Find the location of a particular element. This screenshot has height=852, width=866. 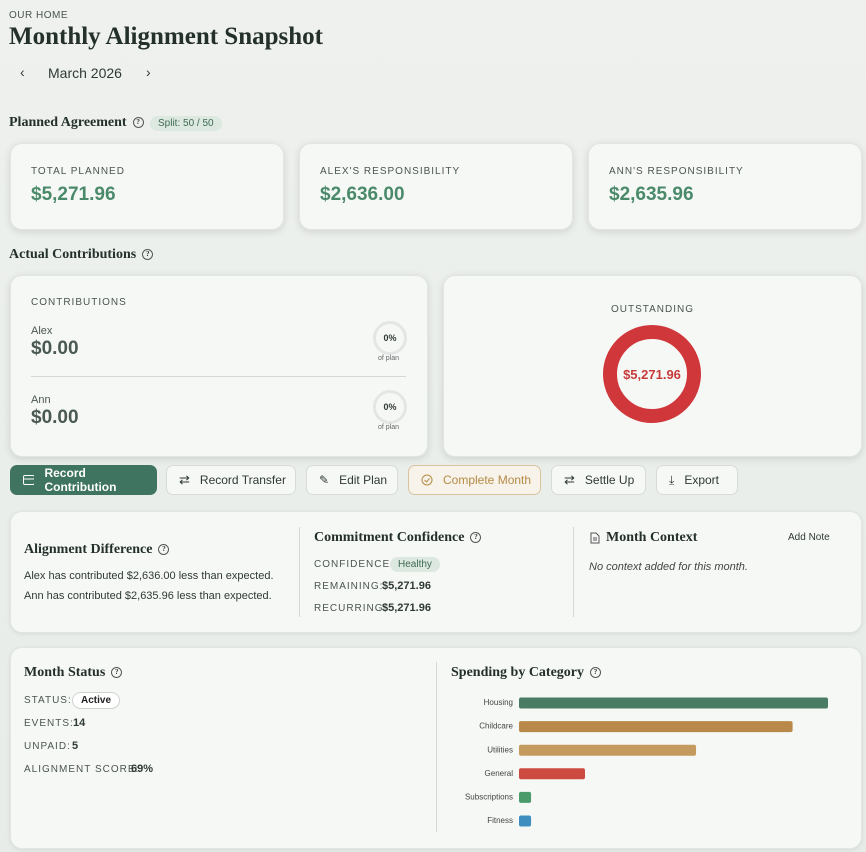

icon is located at coordinates (29, 480).